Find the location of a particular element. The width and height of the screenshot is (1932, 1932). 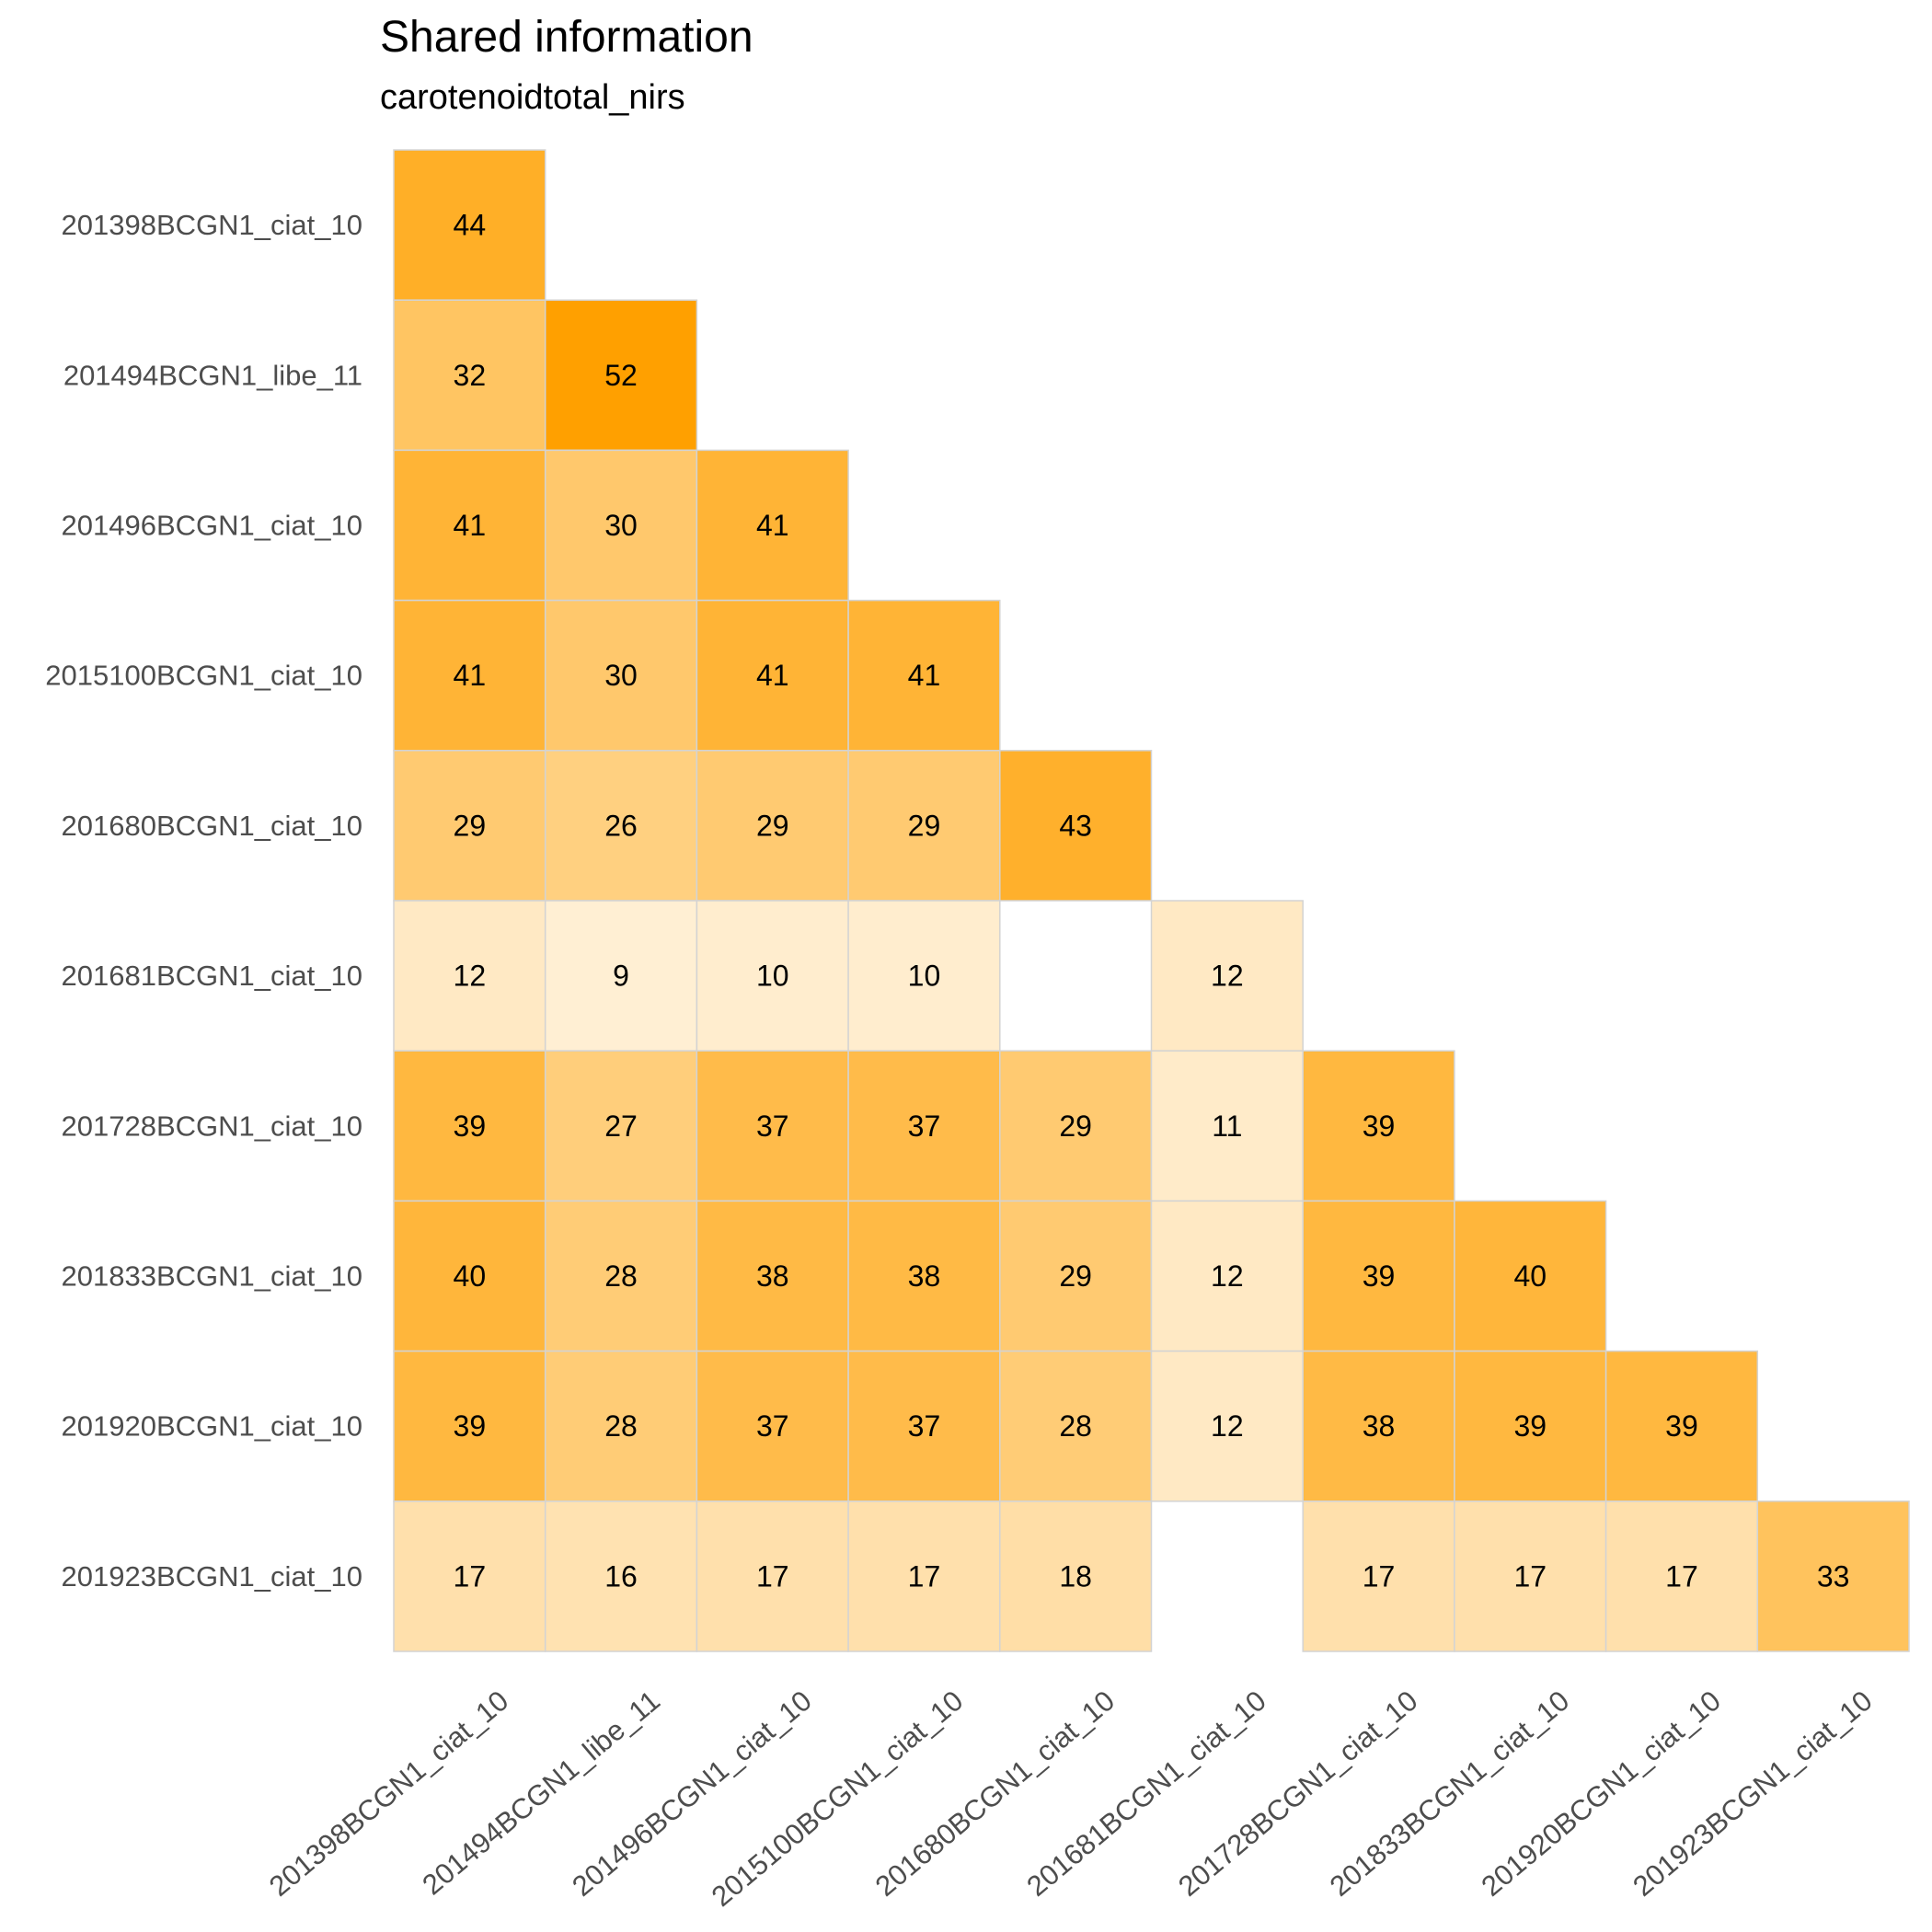

cell-value-label: 44 is located at coordinates (470, 225).